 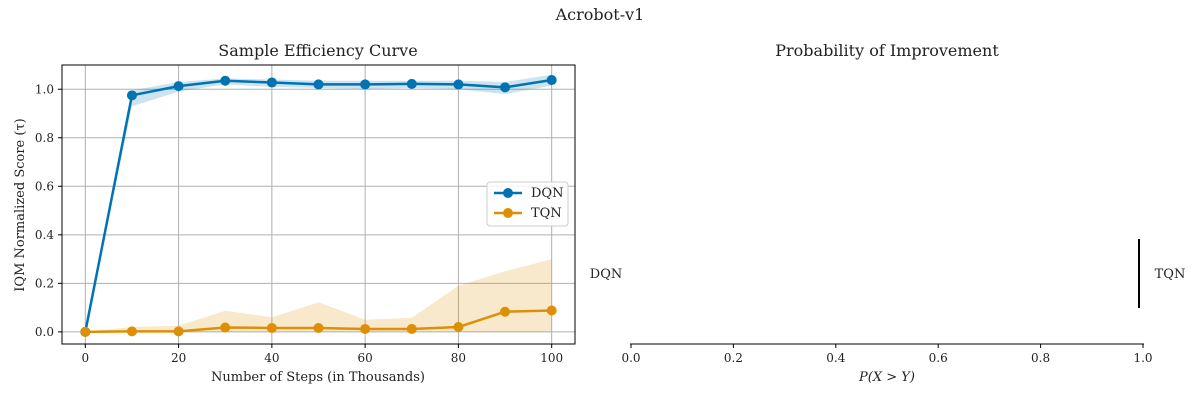 What do you see at coordinates (887, 354) in the screenshot?
I see `right-x-ticks: 0.0 0.2 0.4 0.6 0.8 1.0` at bounding box center [887, 354].